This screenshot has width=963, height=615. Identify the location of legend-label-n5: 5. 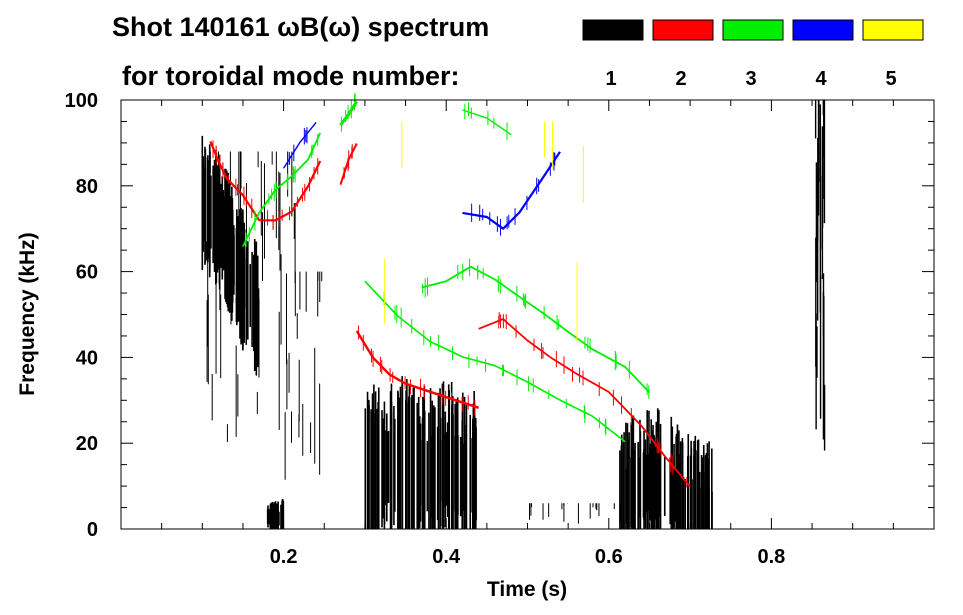
(890, 79).